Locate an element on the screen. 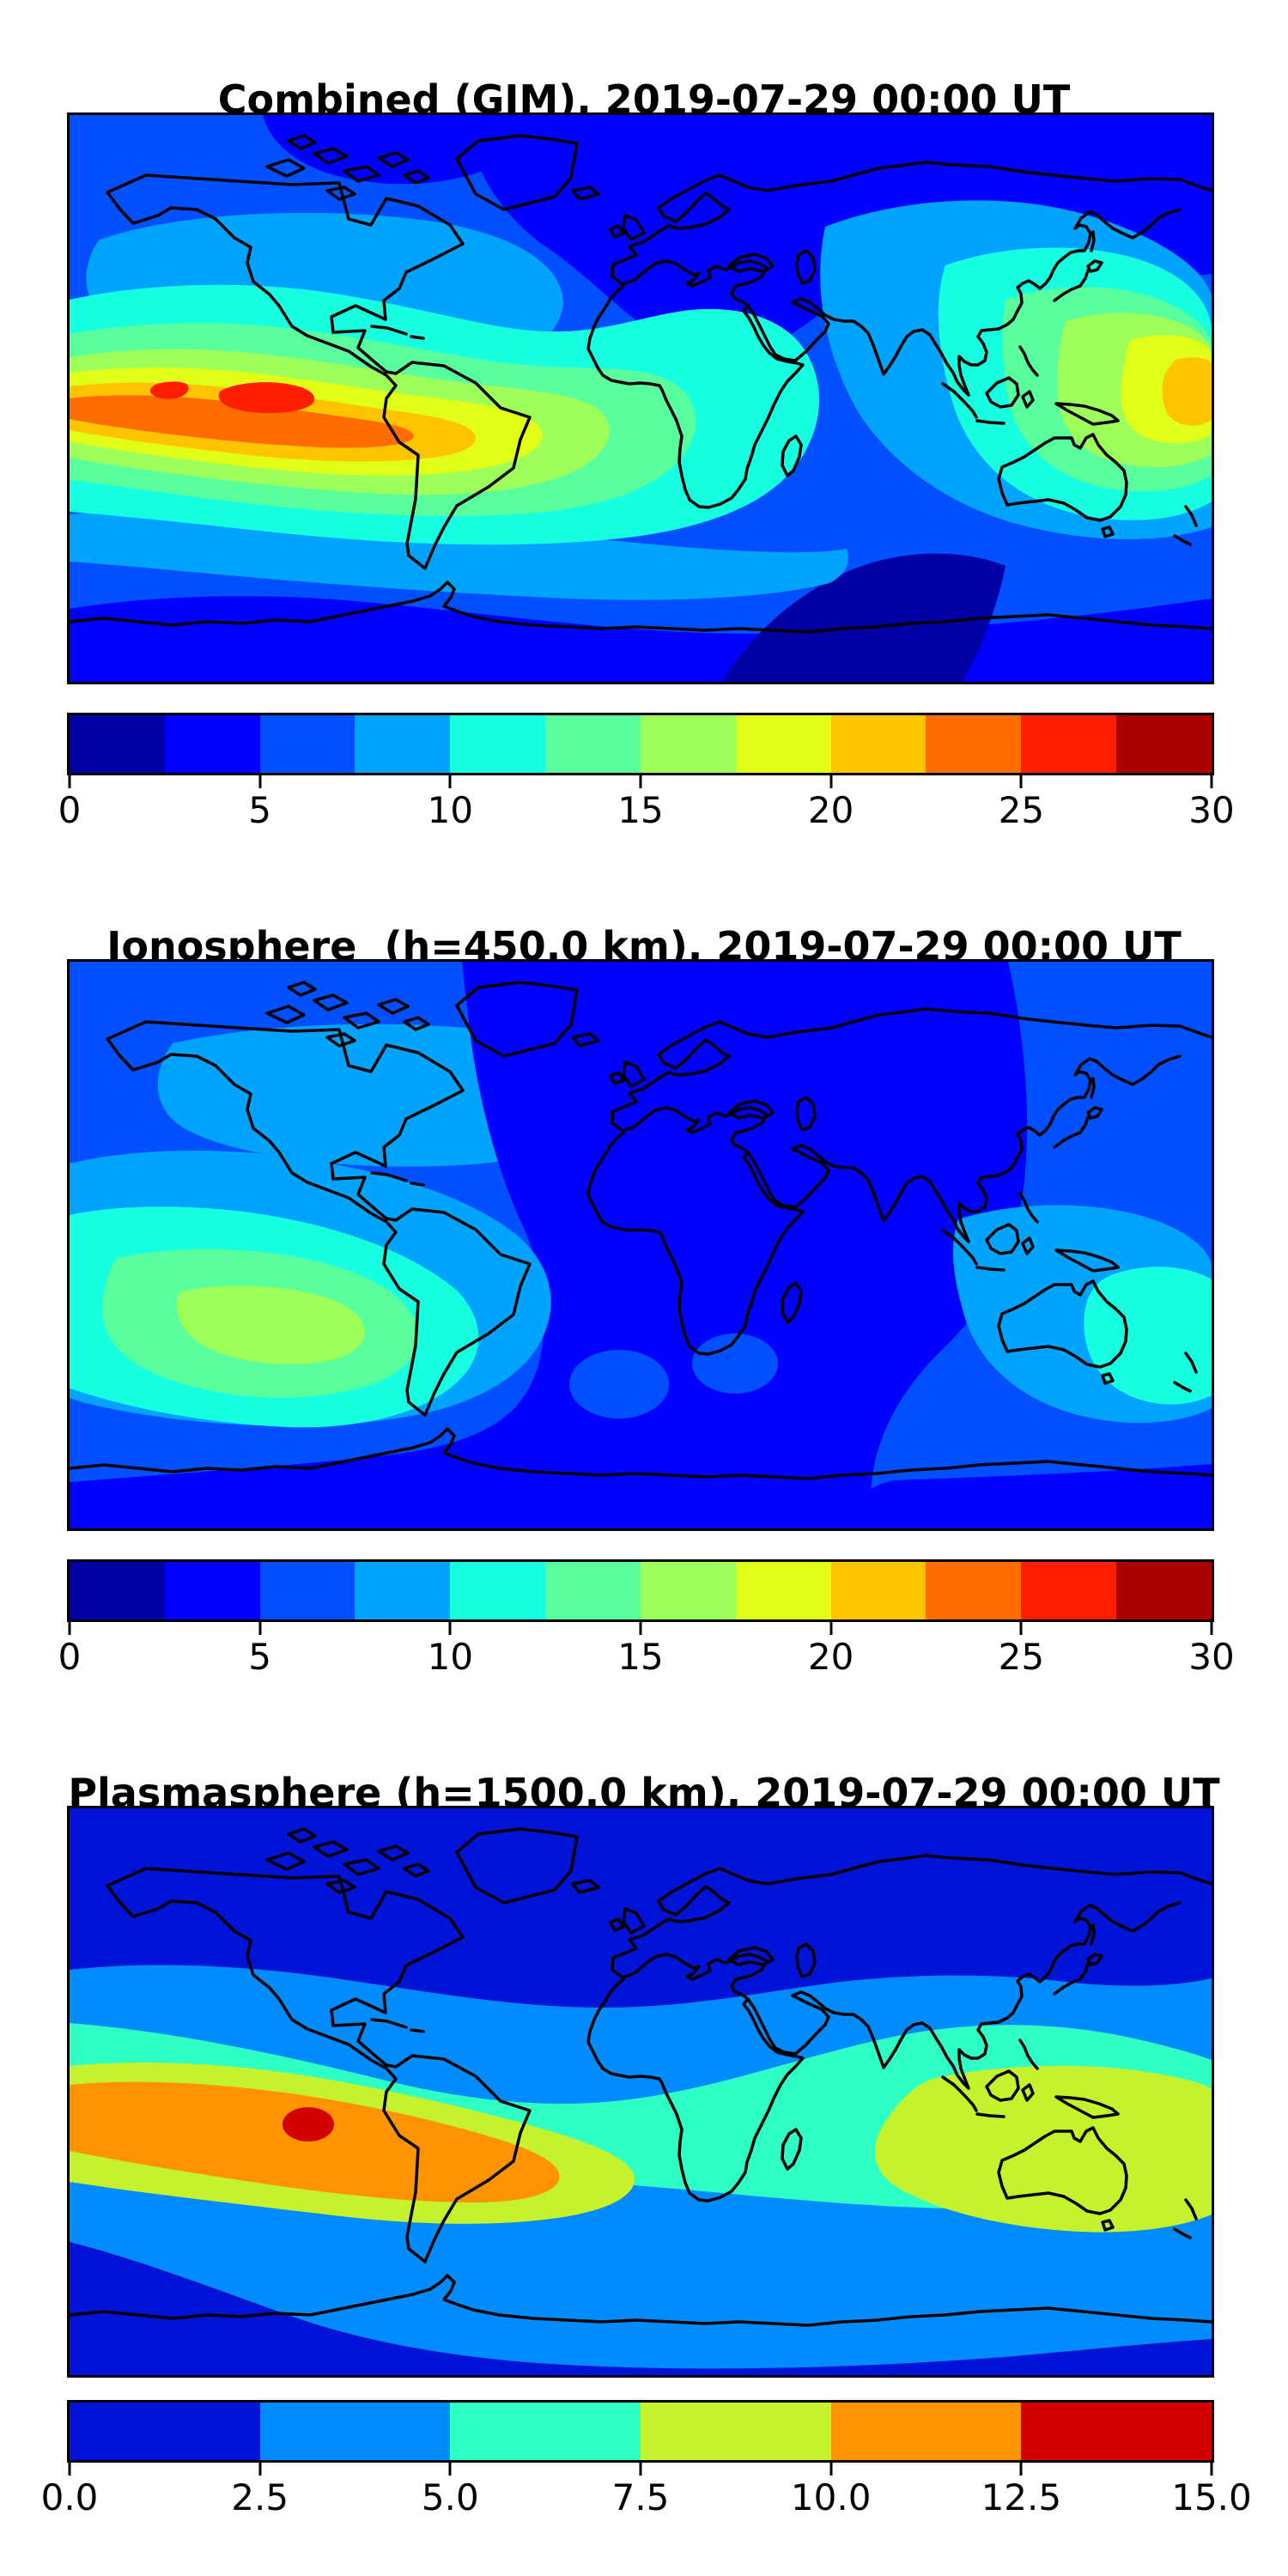 The height and width of the screenshot is (2576, 1288). colorbar-tick-label: 2.5 is located at coordinates (260, 2497).